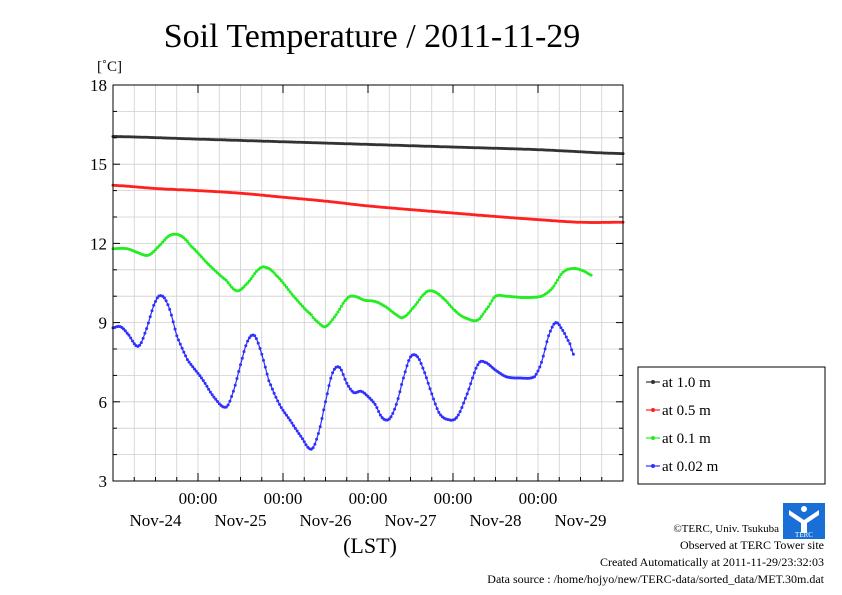  Describe the element at coordinates (109, 67) in the screenshot. I see `y-axis-unit-label: [˚C]` at that location.